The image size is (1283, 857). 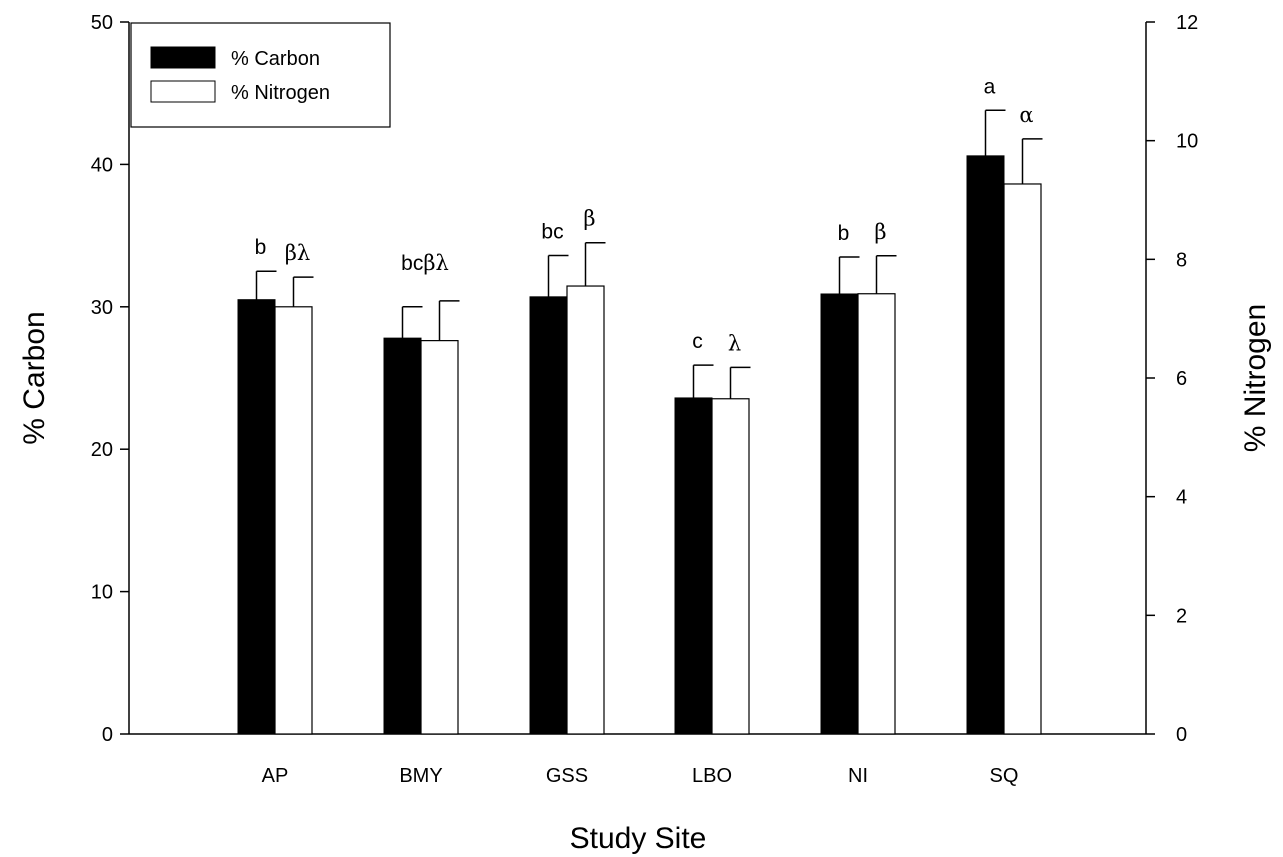 What do you see at coordinates (1181, 616) in the screenshot?
I see `y-right-tick-label: 2` at bounding box center [1181, 616].